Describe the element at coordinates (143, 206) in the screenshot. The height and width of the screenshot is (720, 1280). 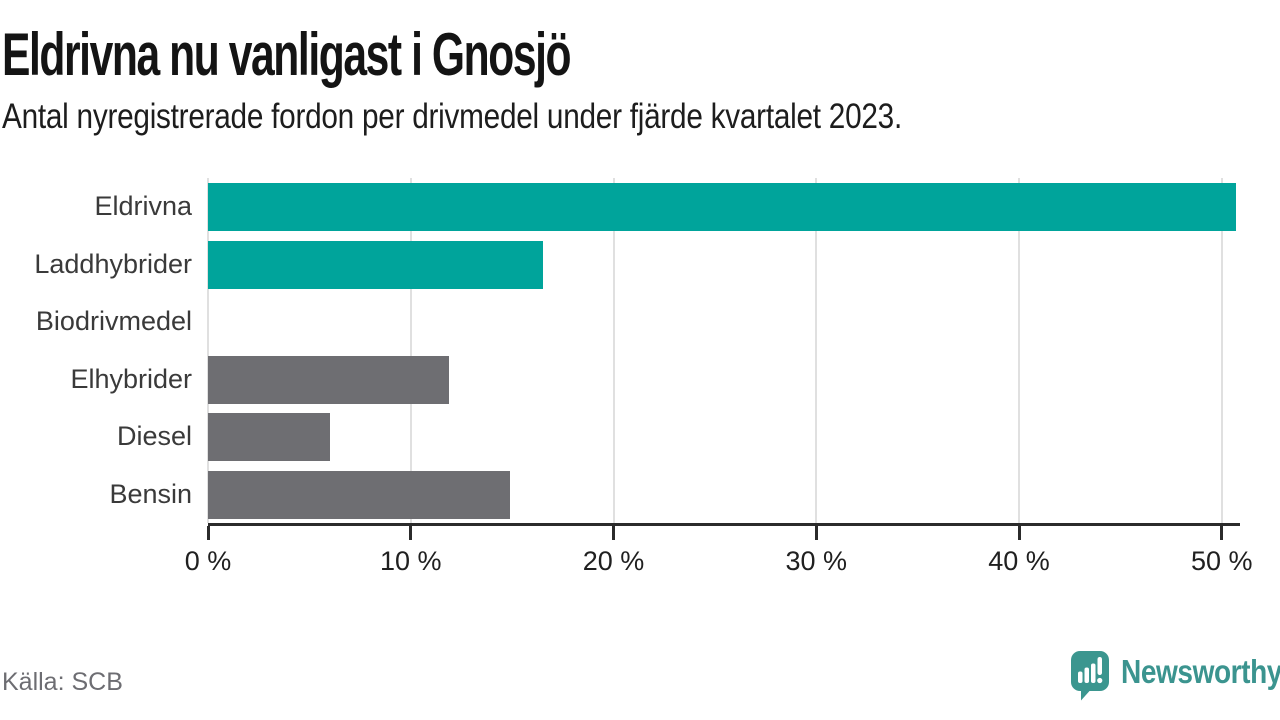
I see `category-label-eldrivna: Eldrivna` at that location.